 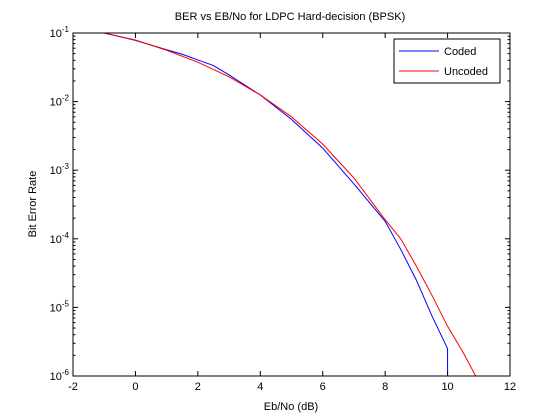 What do you see at coordinates (447, 387) in the screenshot?
I see `x-tick-label: 10` at bounding box center [447, 387].